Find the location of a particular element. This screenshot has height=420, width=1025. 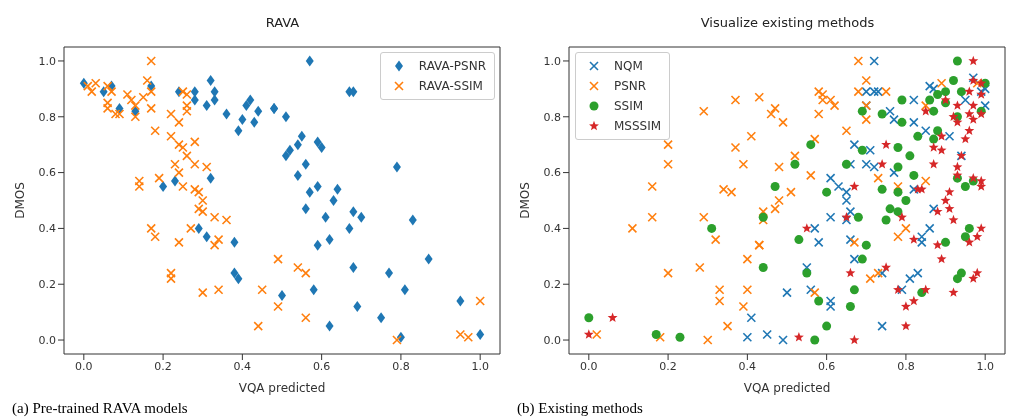

legend-label: RAVA-SSIM is located at coordinates (450, 86).